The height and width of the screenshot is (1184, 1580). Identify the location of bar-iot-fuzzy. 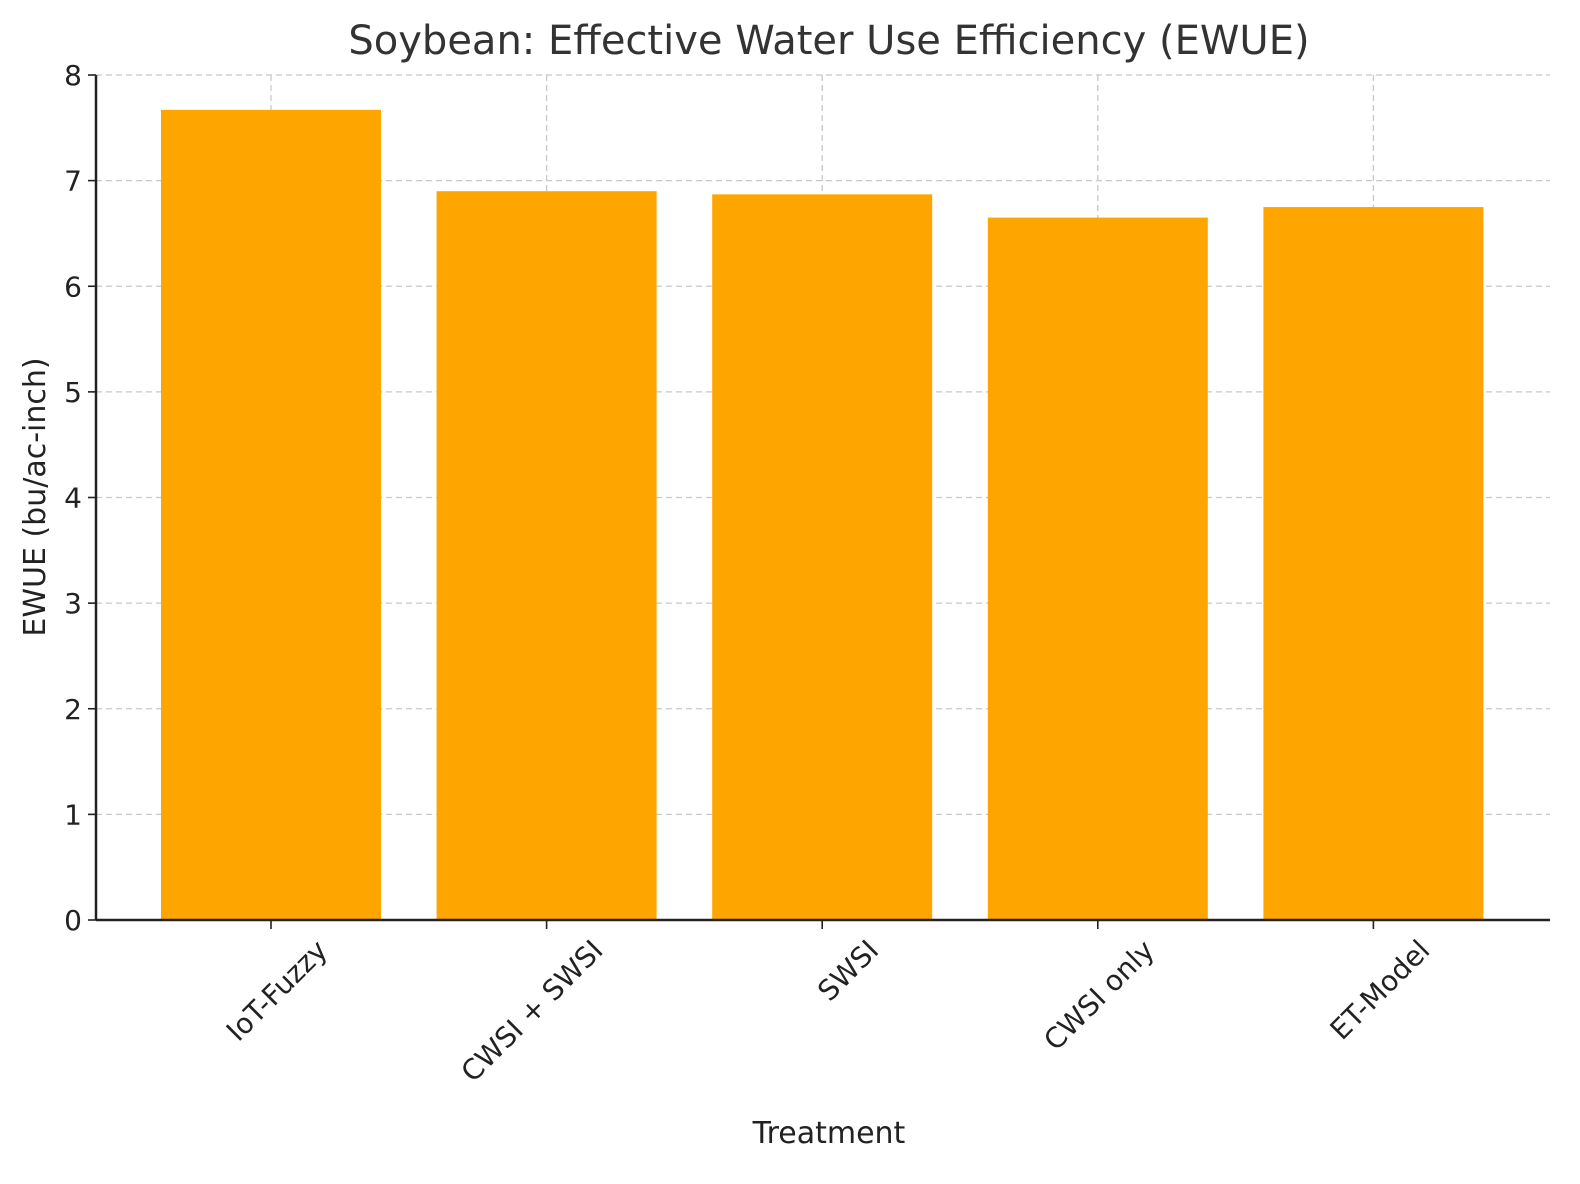
(271, 514).